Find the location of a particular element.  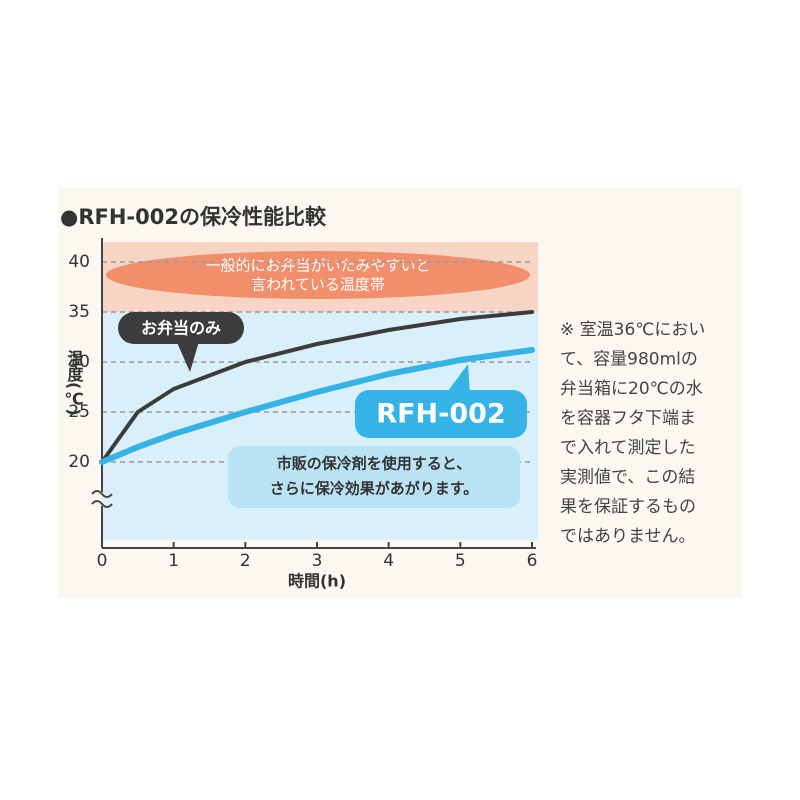

legend-label: RFH-002 is located at coordinates (440, 414).